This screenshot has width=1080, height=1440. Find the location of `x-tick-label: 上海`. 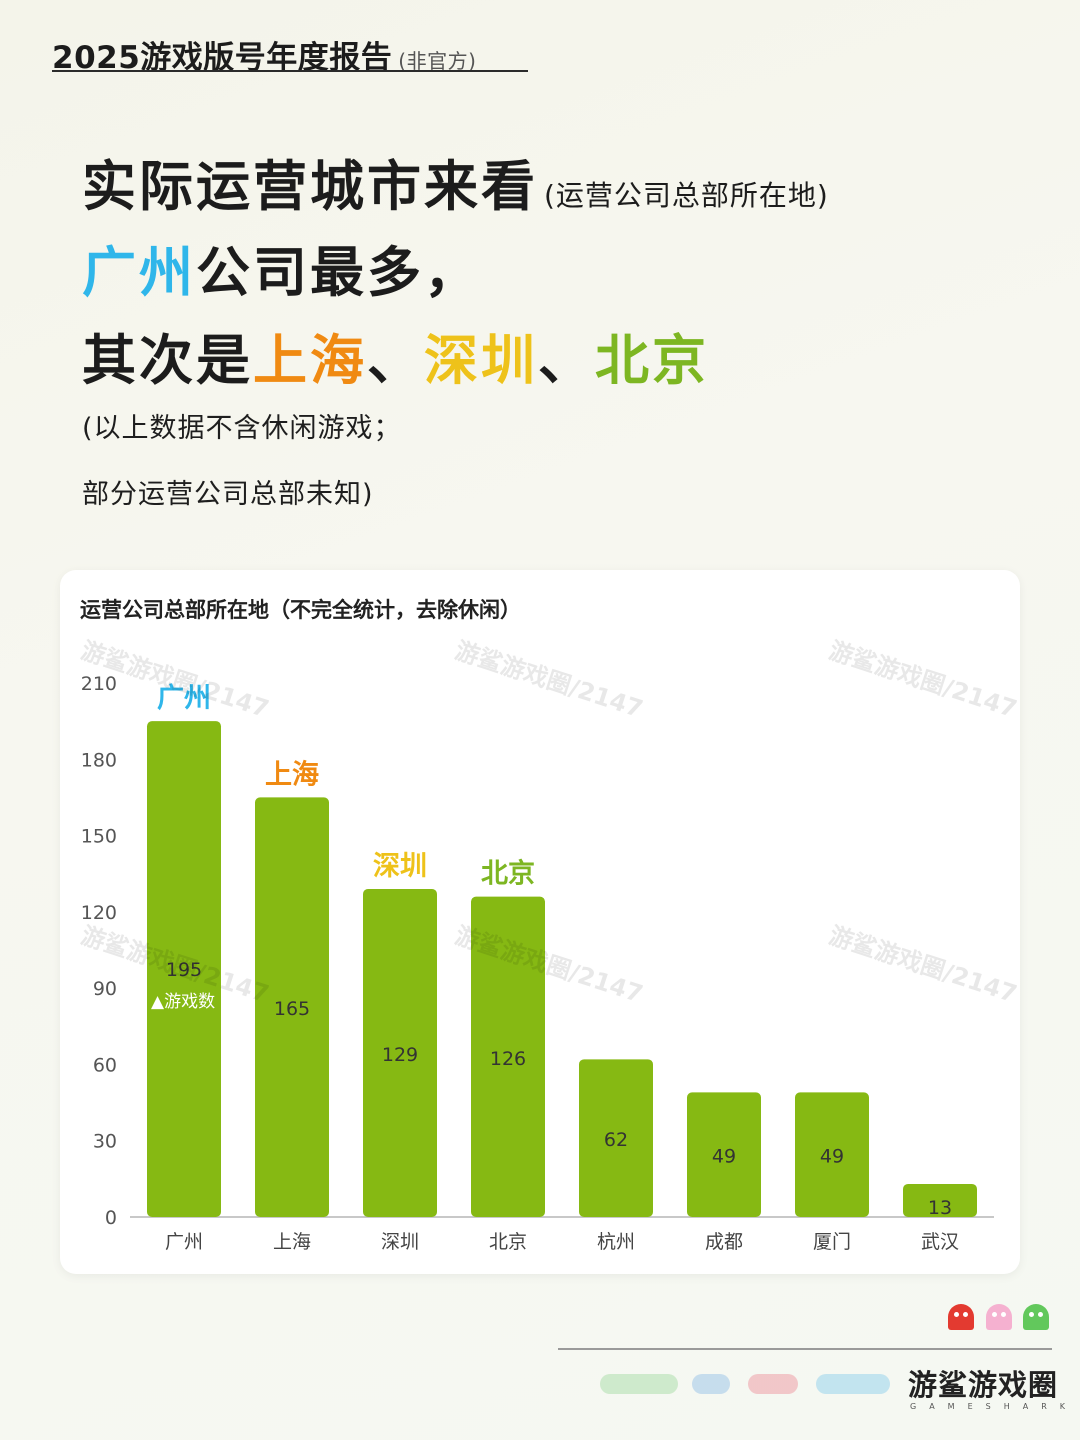

x-tick-label: 上海 is located at coordinates (292, 1242).